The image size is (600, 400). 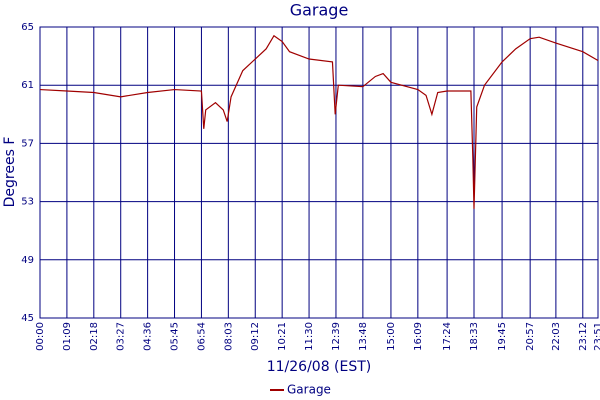 What do you see at coordinates (27, 318) in the screenshot?
I see `y-tick-label: 45` at bounding box center [27, 318].